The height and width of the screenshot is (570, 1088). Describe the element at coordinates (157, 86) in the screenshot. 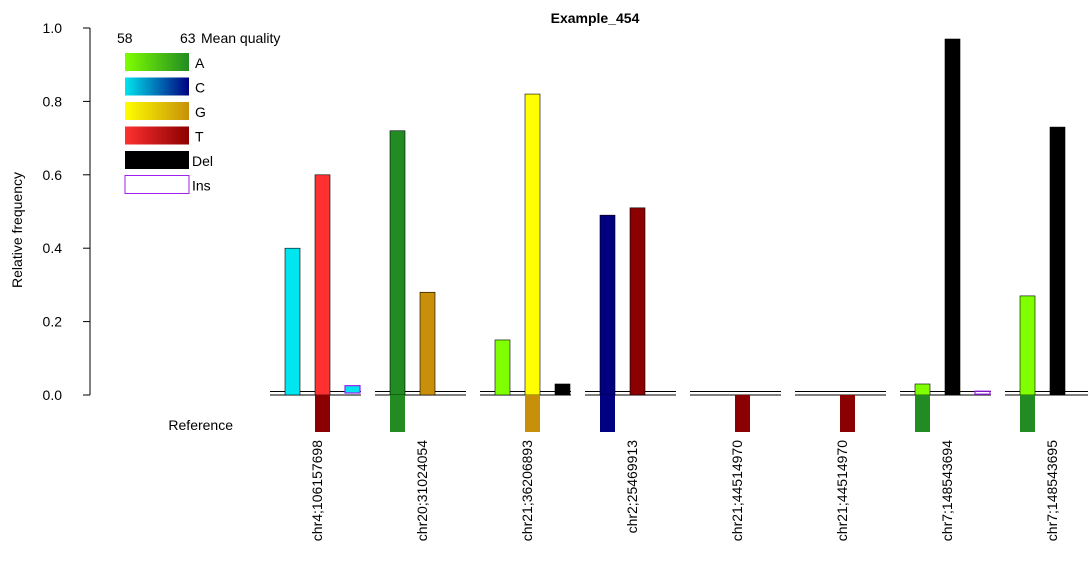

I see `legend-swatch-c` at that location.